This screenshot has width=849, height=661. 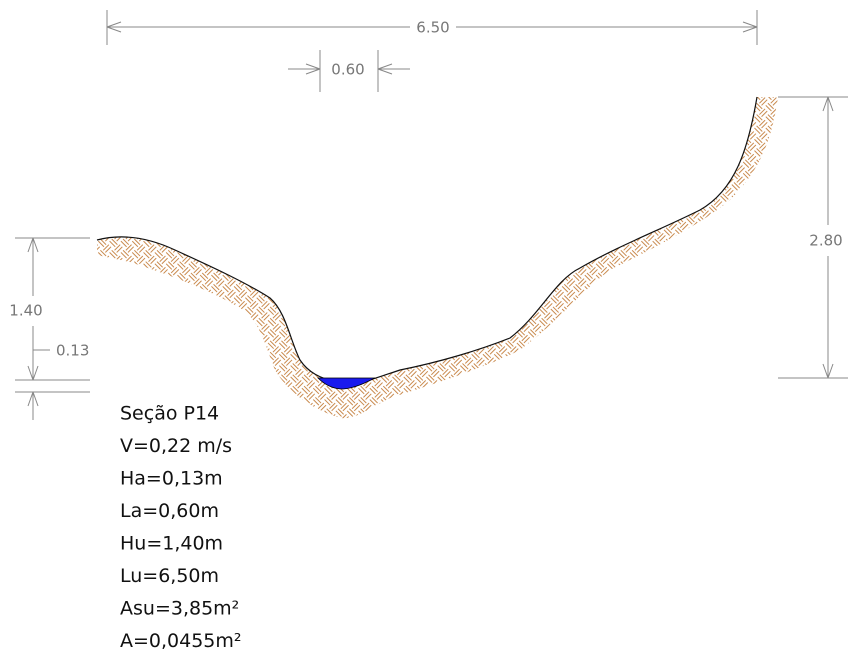 What do you see at coordinates (171, 544) in the screenshot?
I see `note-line: Hu=1,40m` at bounding box center [171, 544].